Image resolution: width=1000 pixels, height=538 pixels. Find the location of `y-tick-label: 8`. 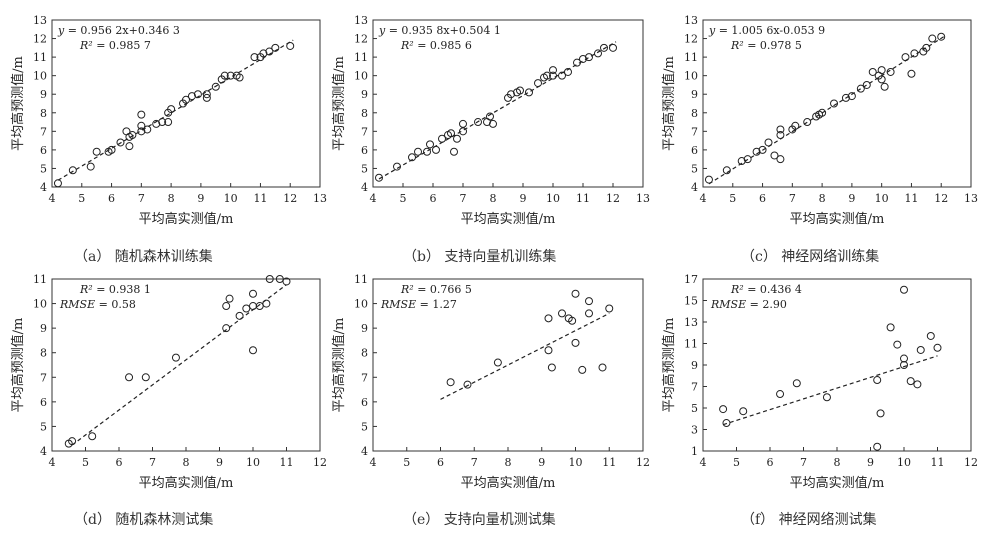

y-tick-label: 8 is located at coordinates (43, 113).